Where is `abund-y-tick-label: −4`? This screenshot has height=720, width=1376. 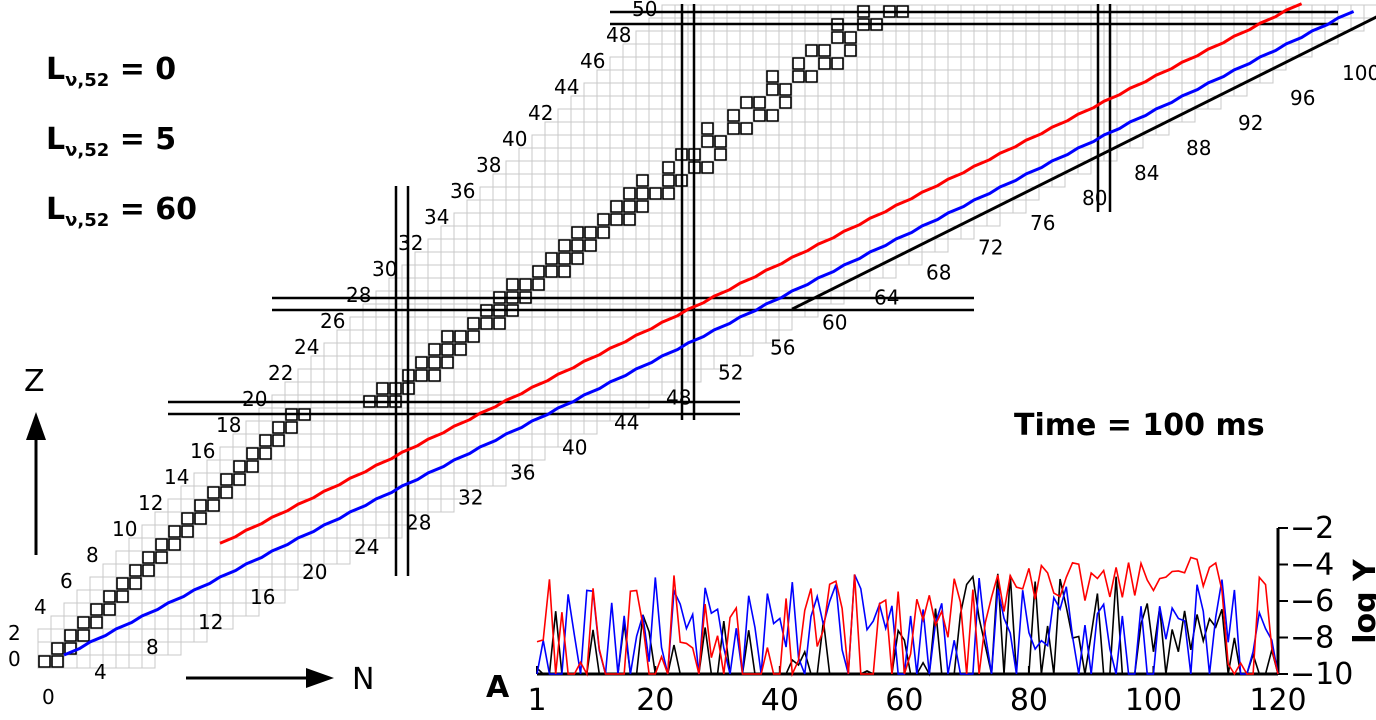
abund-y-tick-label: −4 is located at coordinates (1312, 565).